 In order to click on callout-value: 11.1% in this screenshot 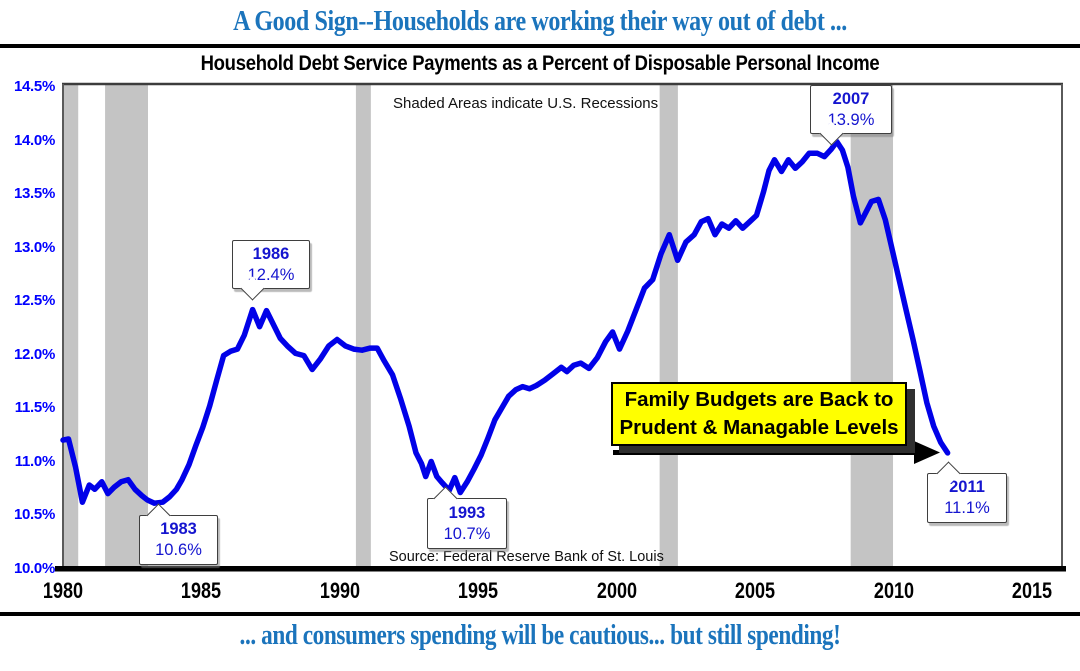, I will do `click(967, 508)`.